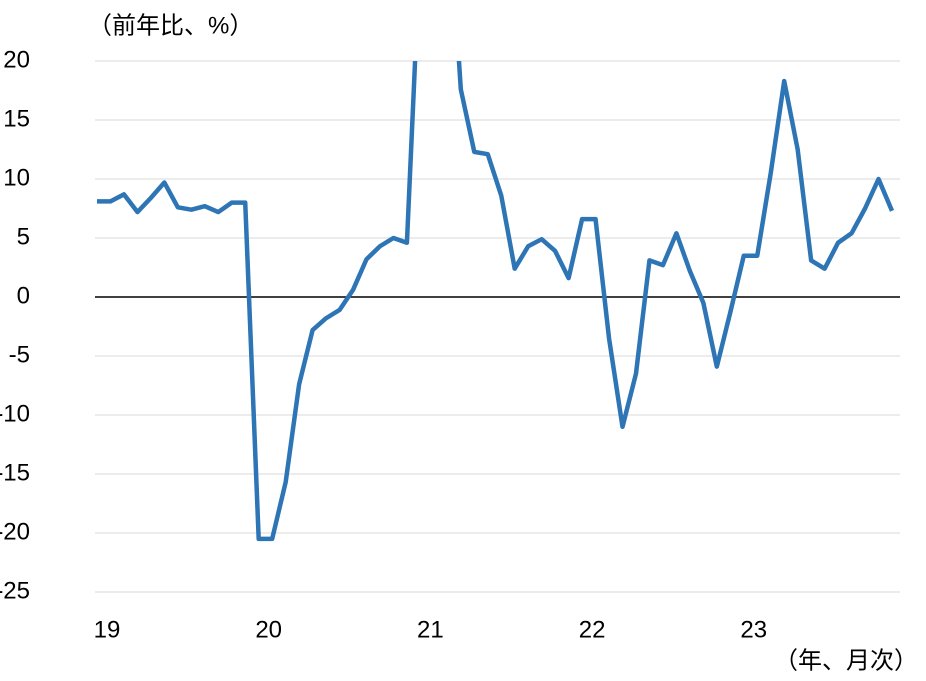  Describe the element at coordinates (16, 118) in the screenshot. I see `y-tick-label: 15` at that location.